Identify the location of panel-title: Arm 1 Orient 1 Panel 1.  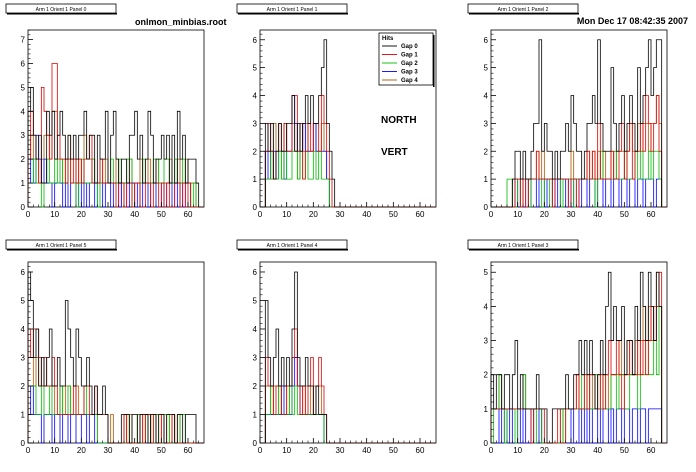
(292, 10).